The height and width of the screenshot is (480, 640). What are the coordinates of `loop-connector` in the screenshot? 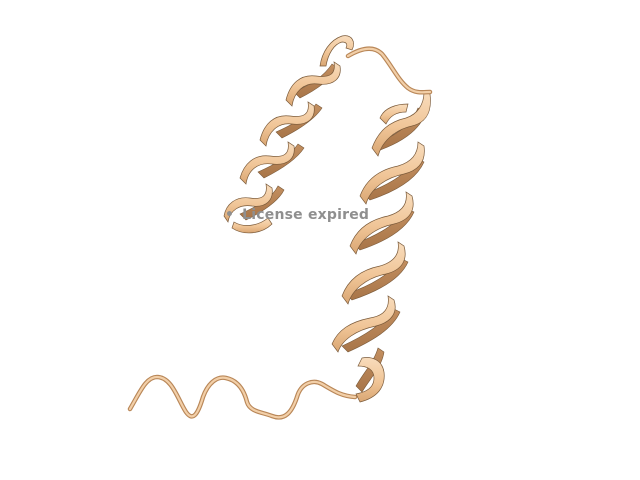 It's located at (389, 70).